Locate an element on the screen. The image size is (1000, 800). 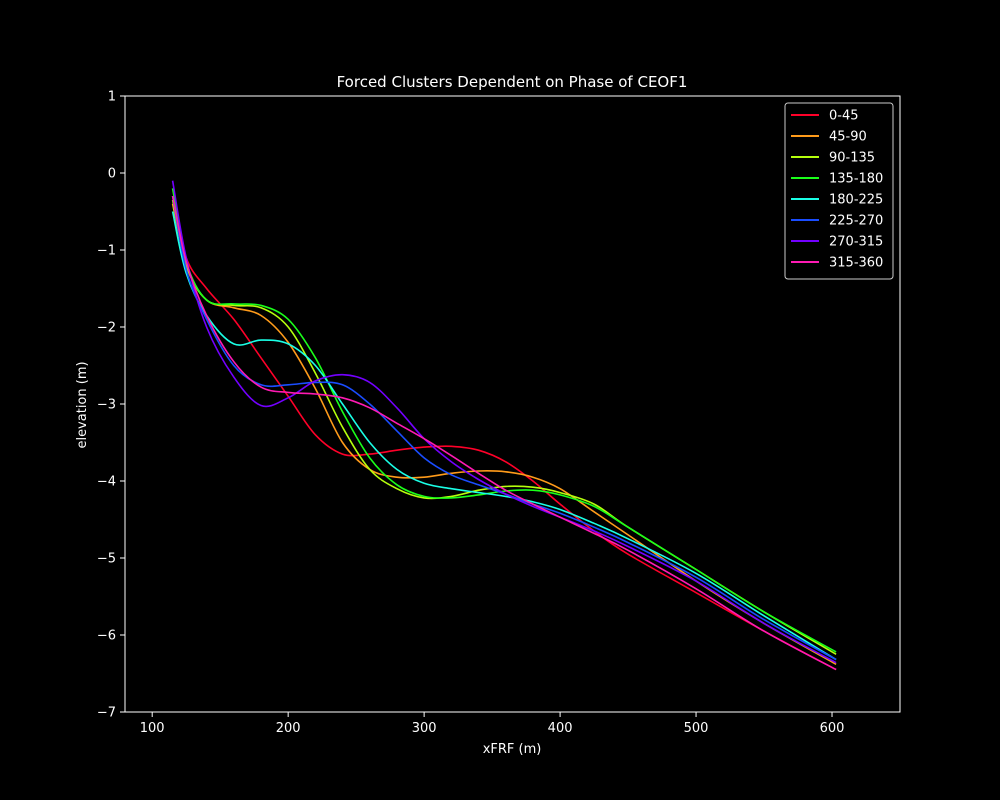
y-tick-label: −5 is located at coordinates (106, 559).